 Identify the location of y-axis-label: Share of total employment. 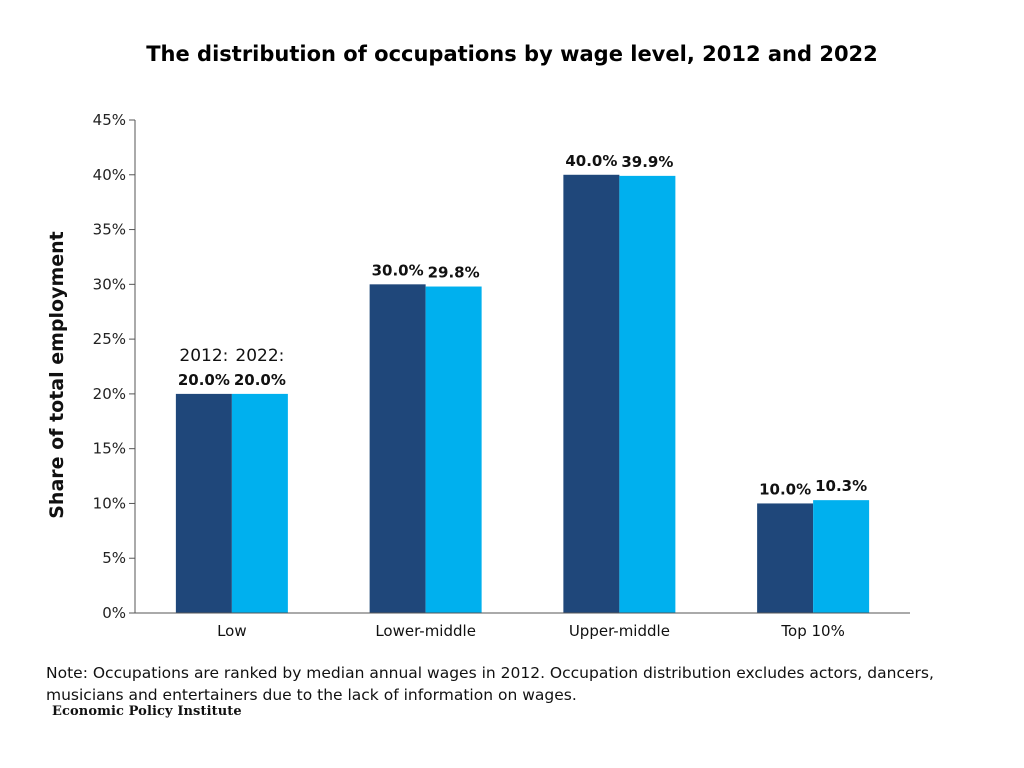
(57, 375).